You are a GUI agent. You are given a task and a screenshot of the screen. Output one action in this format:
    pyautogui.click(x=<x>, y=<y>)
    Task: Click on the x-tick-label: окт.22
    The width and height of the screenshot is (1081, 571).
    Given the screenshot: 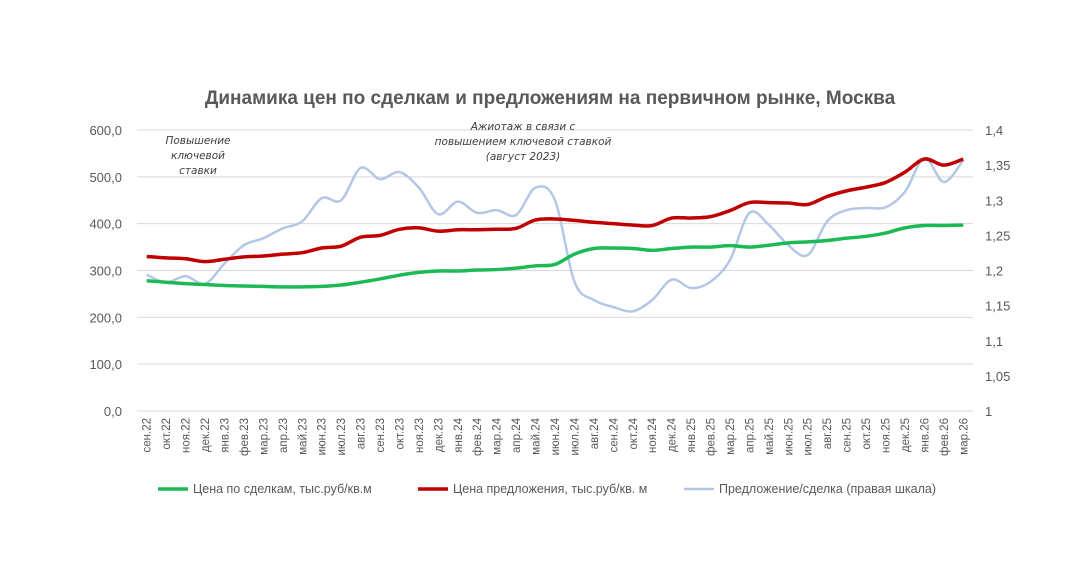 What is the action you would take?
    pyautogui.click(x=167, y=434)
    